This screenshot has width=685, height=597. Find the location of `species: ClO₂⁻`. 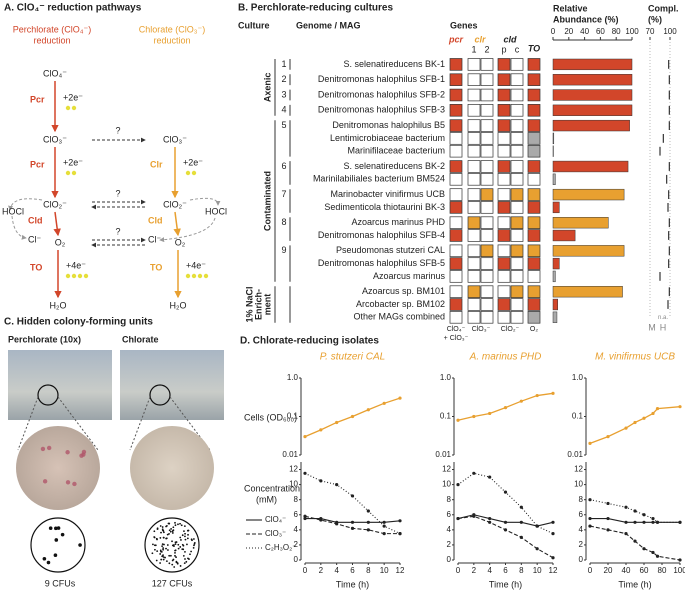

species: ClO₂⁻ is located at coordinates (175, 204).